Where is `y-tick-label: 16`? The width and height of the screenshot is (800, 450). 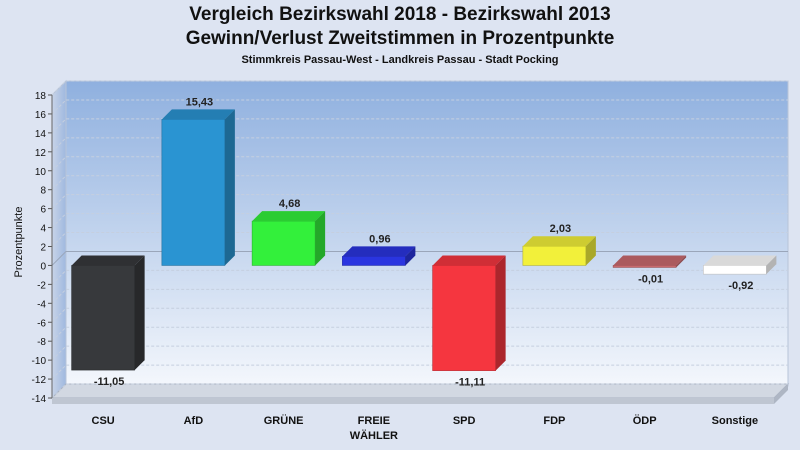 y-tick-label: 16 is located at coordinates (41, 115).